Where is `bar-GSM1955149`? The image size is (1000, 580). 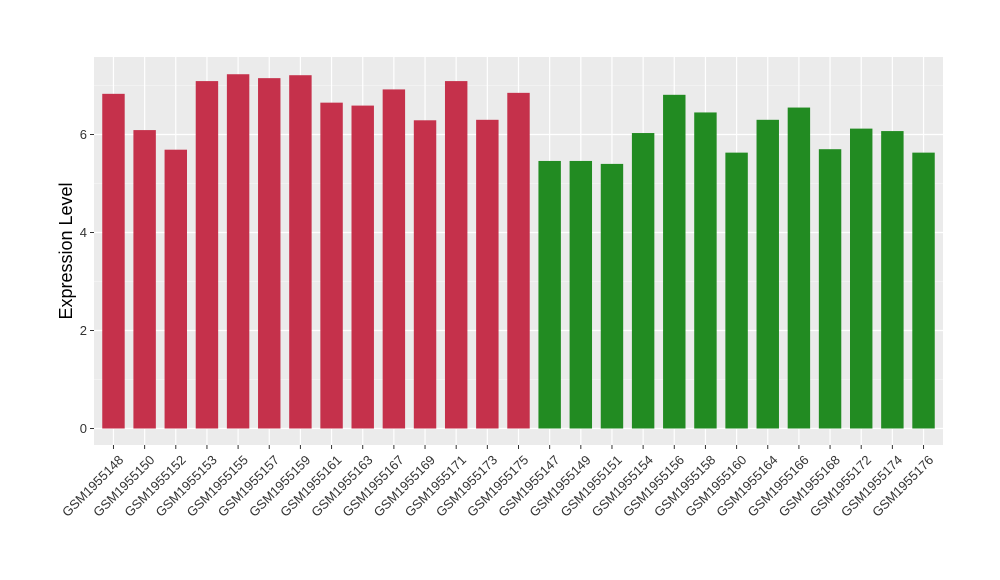
bar-GSM1955149 is located at coordinates (581, 294).